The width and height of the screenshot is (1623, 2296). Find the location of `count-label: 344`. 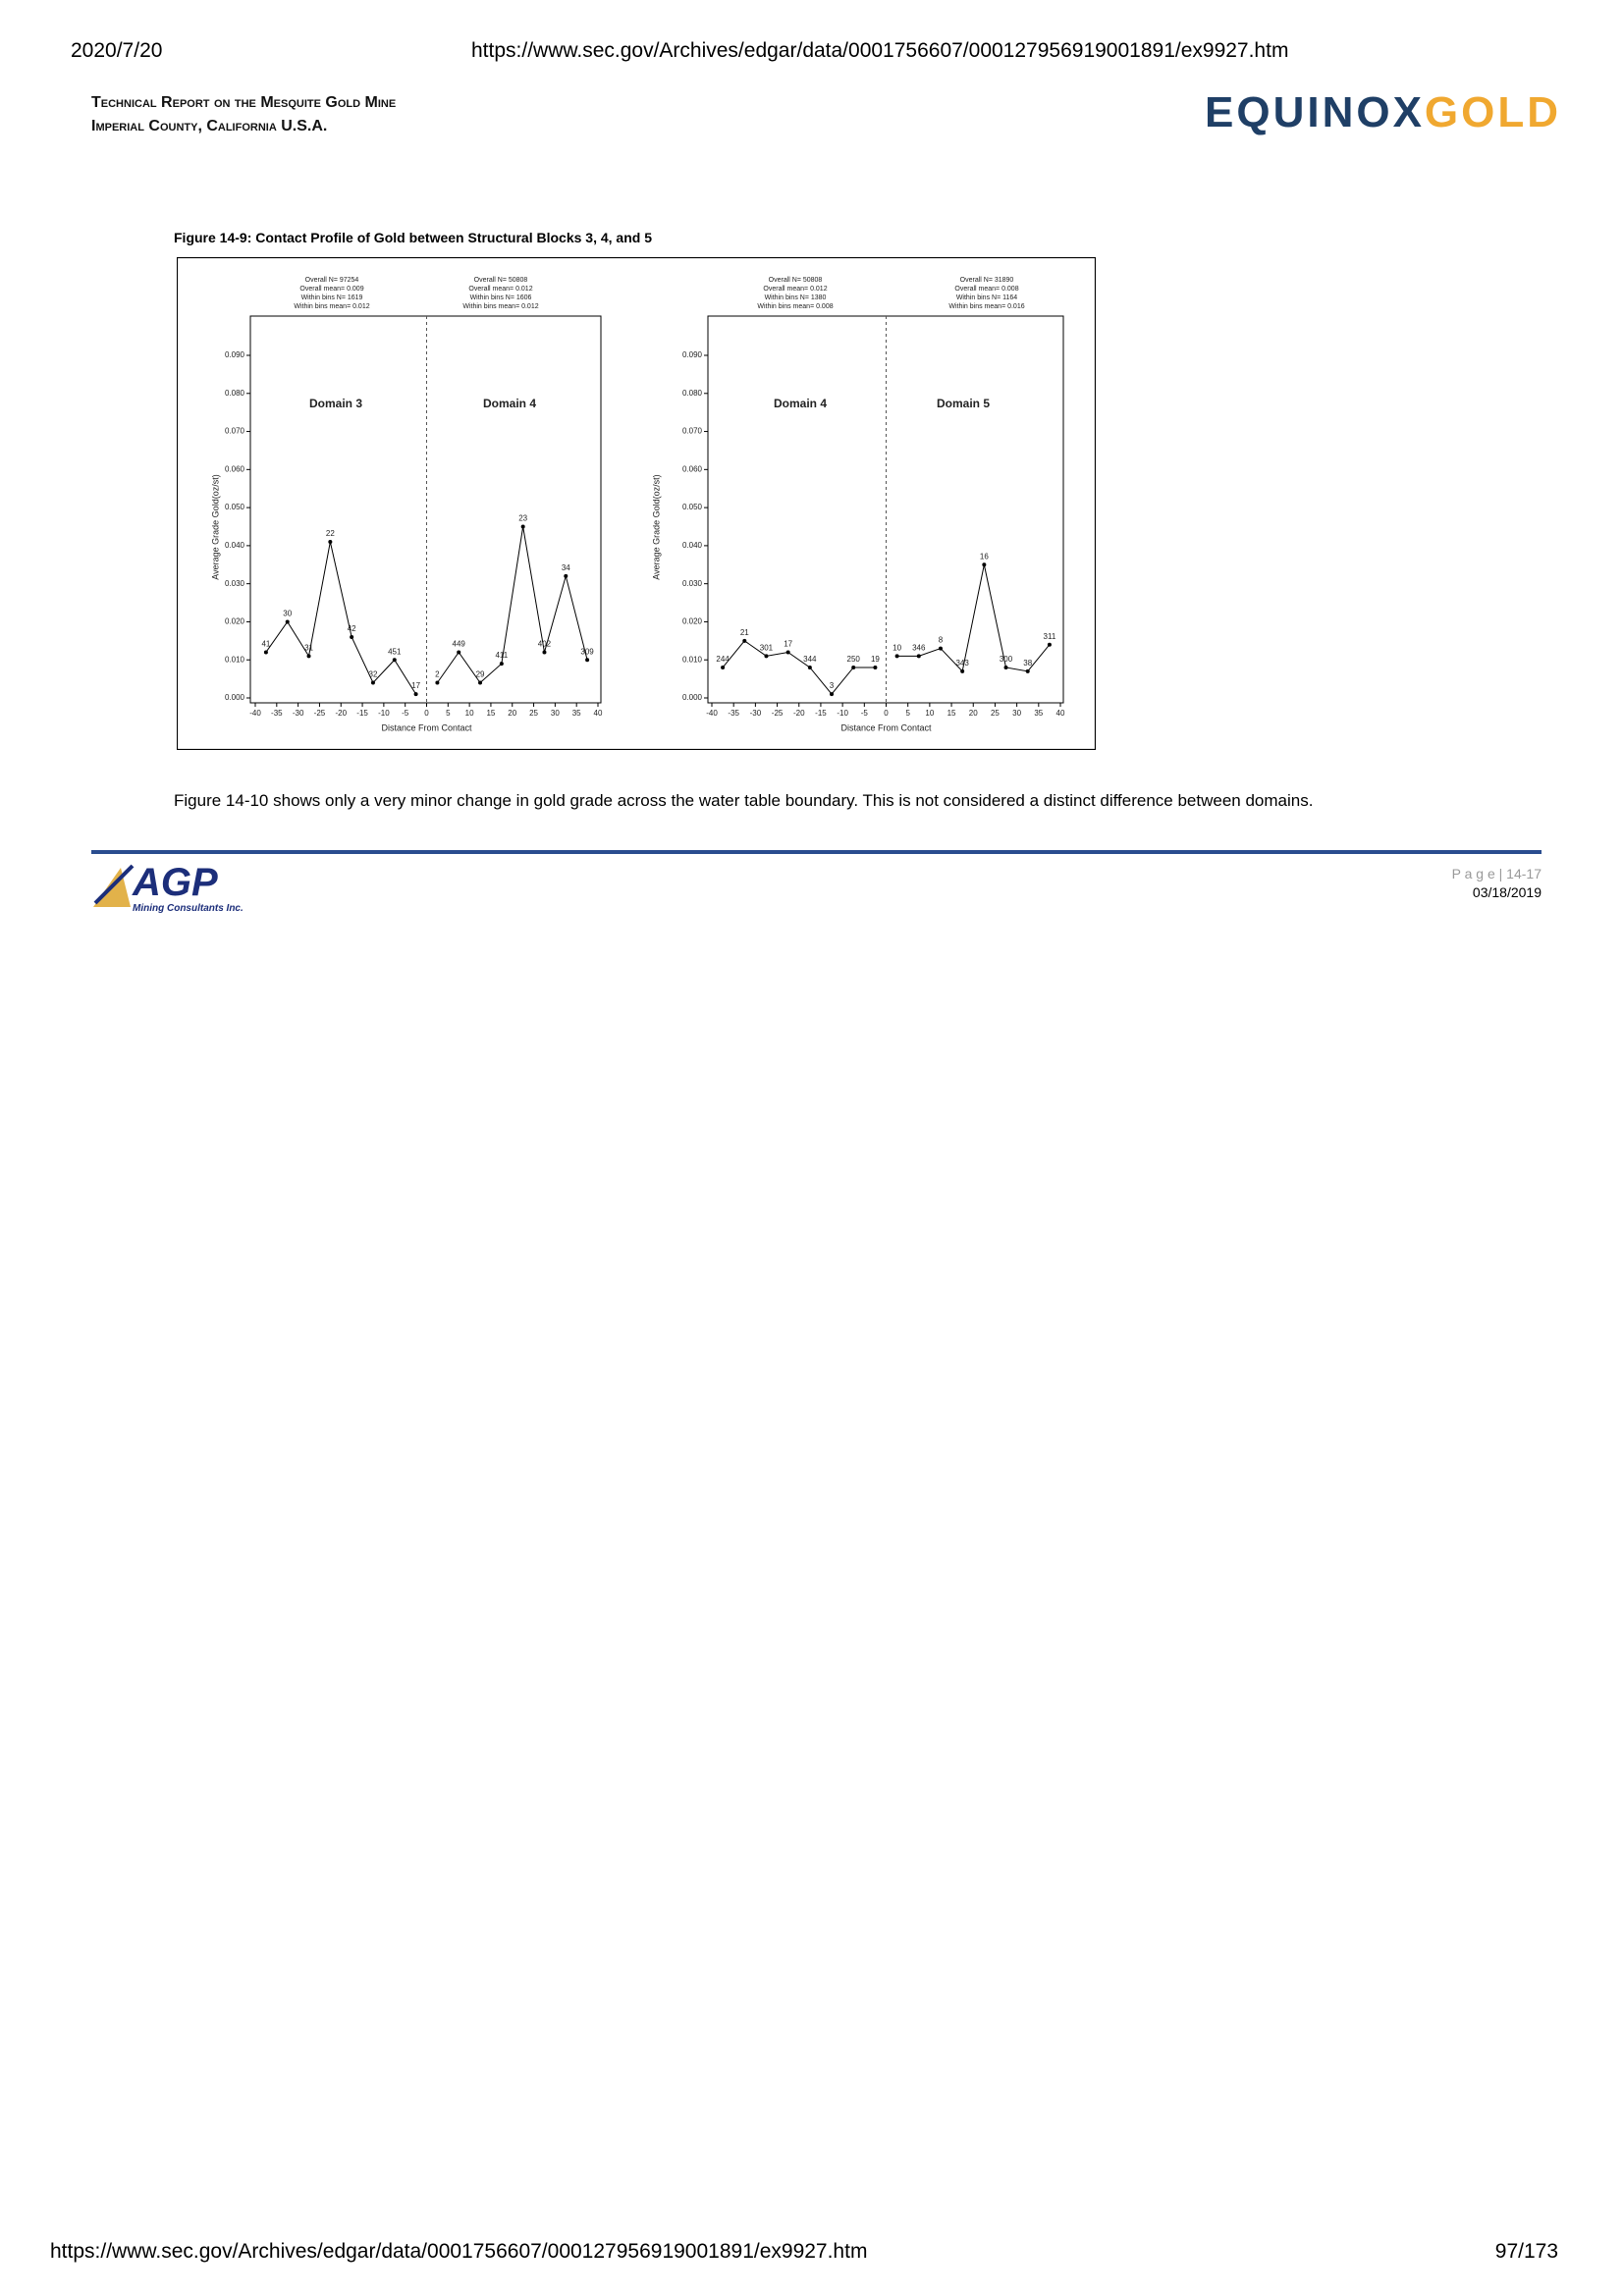

count-label: 344 is located at coordinates (810, 659).